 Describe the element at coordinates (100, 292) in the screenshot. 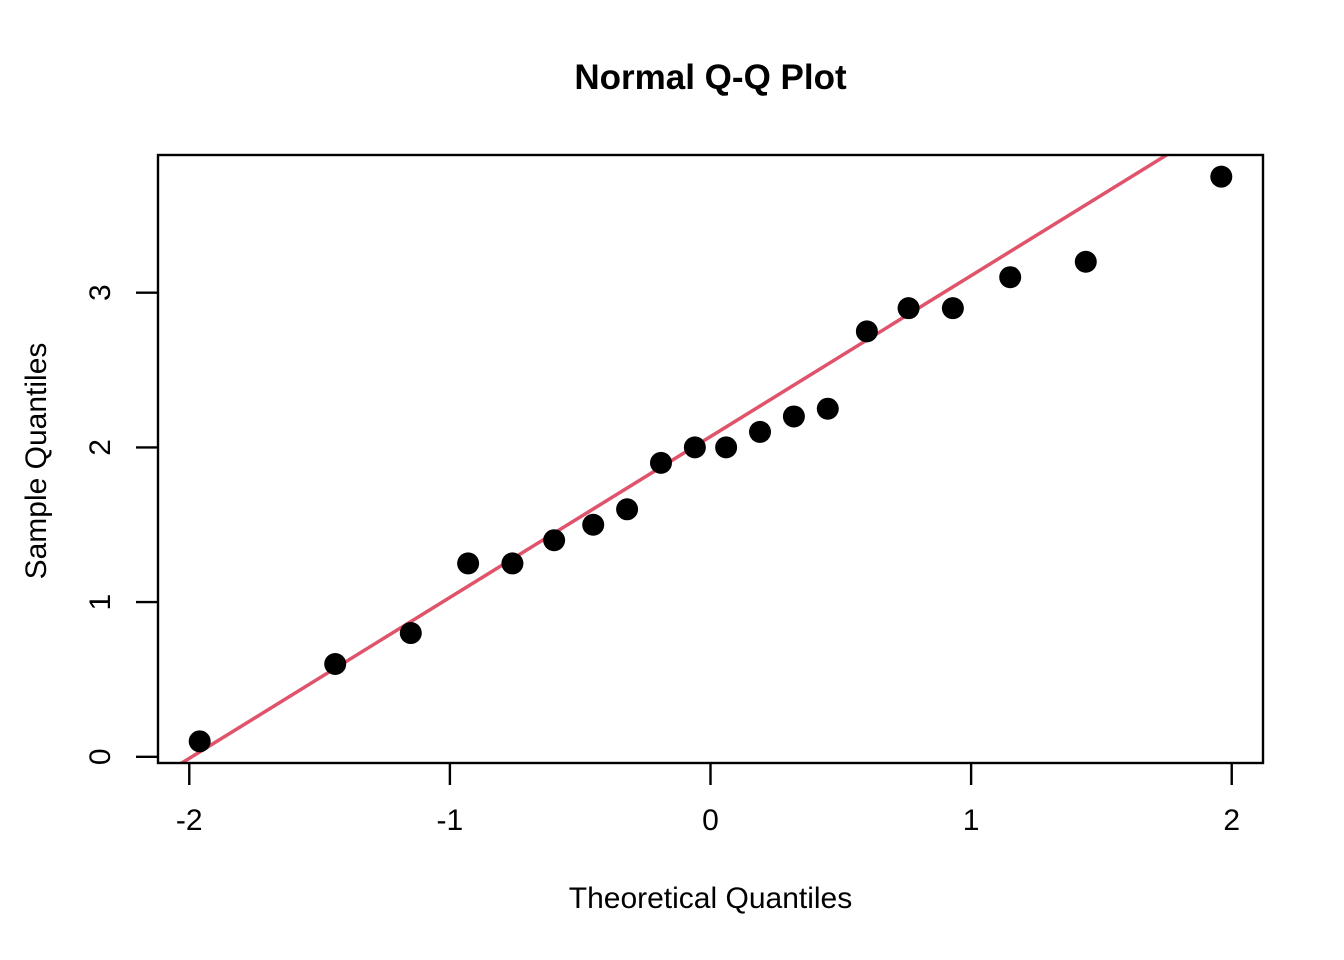

I see `y-axis-tick-label: 3` at that location.